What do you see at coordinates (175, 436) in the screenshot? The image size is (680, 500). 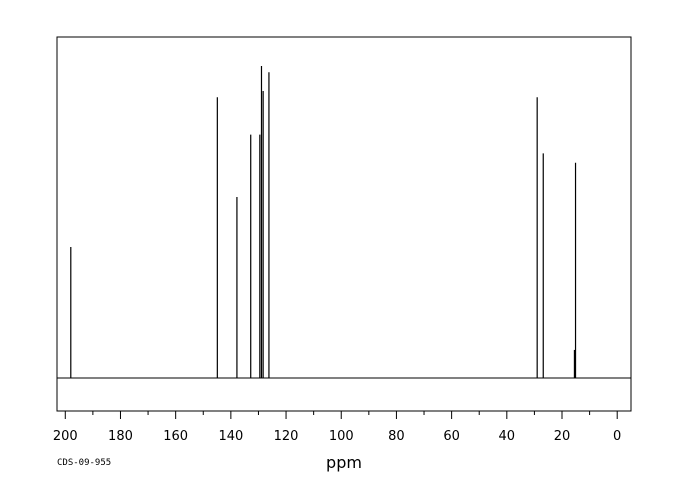 I see `tick-label-160: 160` at bounding box center [175, 436].